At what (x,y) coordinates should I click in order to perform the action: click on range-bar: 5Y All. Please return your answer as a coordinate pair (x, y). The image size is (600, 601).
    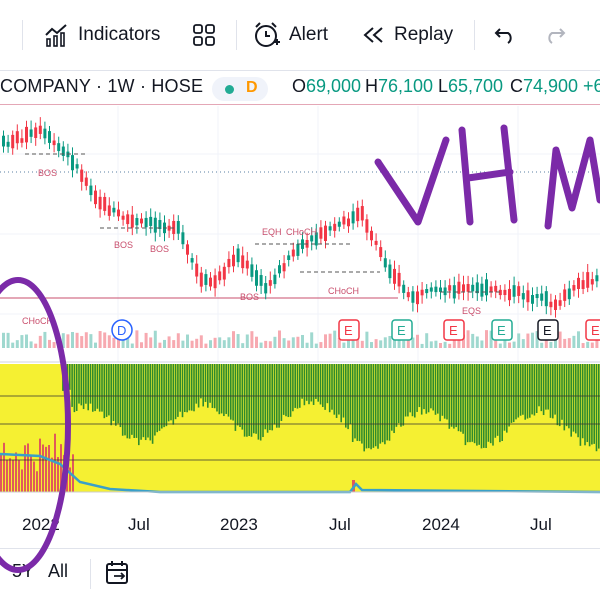
    Looking at the image, I should click on (300, 574).